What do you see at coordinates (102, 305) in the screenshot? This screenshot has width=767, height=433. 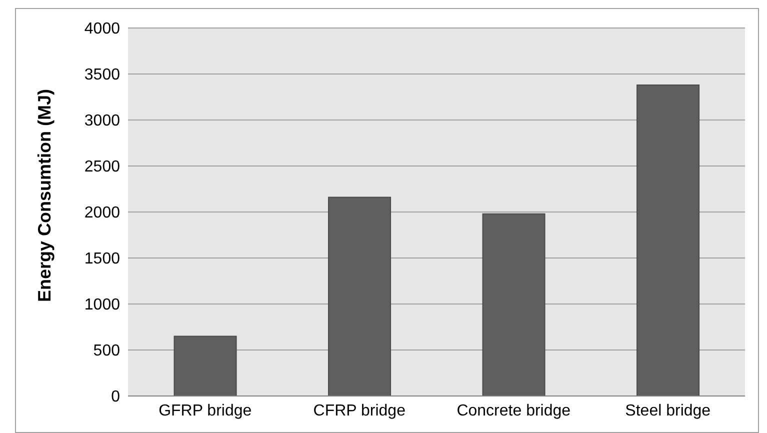 I see `y-tick-label: 1000` at bounding box center [102, 305].